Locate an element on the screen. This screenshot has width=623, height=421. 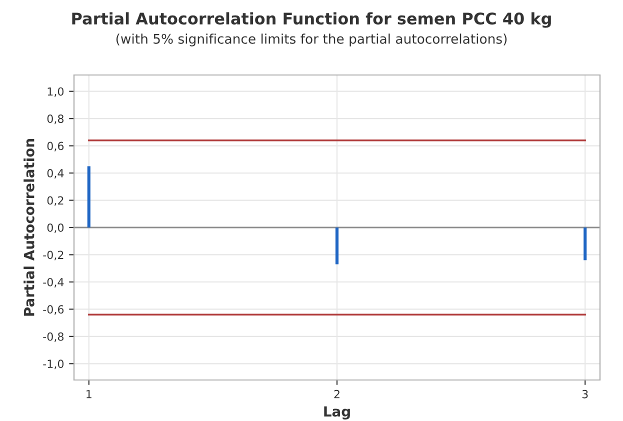
y-tick-label: -0,4 is located at coordinates (53, 283).